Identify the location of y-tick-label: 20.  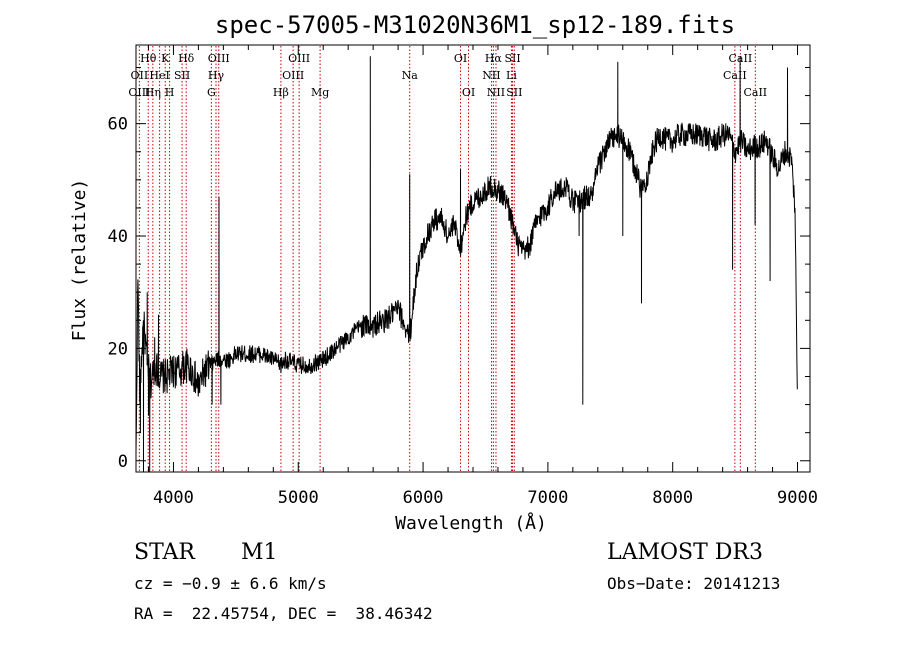
(118, 349).